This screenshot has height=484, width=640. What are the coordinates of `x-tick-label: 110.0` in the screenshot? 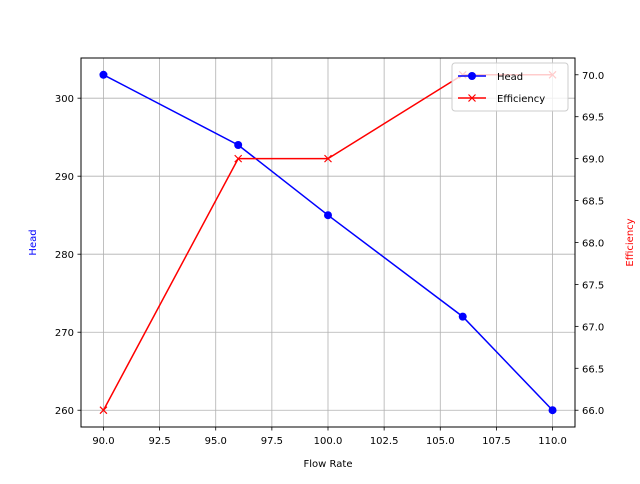 It's located at (552, 441).